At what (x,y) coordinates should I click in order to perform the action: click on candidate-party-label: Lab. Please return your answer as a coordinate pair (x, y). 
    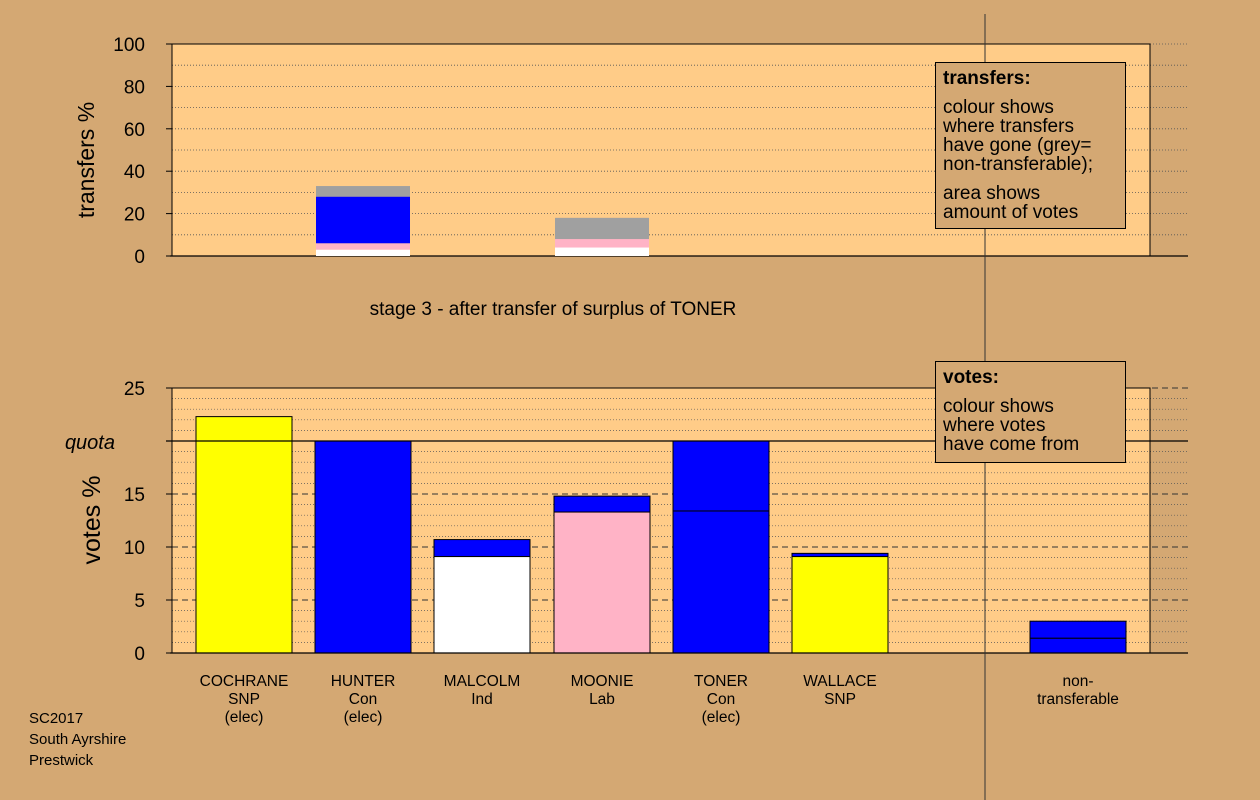
    Looking at the image, I should click on (602, 699).